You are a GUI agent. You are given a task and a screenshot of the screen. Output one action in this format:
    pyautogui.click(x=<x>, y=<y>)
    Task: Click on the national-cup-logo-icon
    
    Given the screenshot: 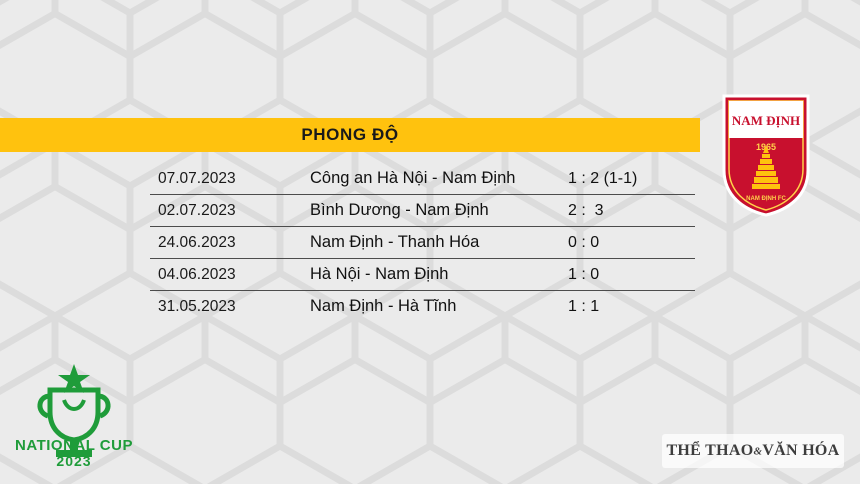 What is the action you would take?
    pyautogui.click(x=74, y=416)
    